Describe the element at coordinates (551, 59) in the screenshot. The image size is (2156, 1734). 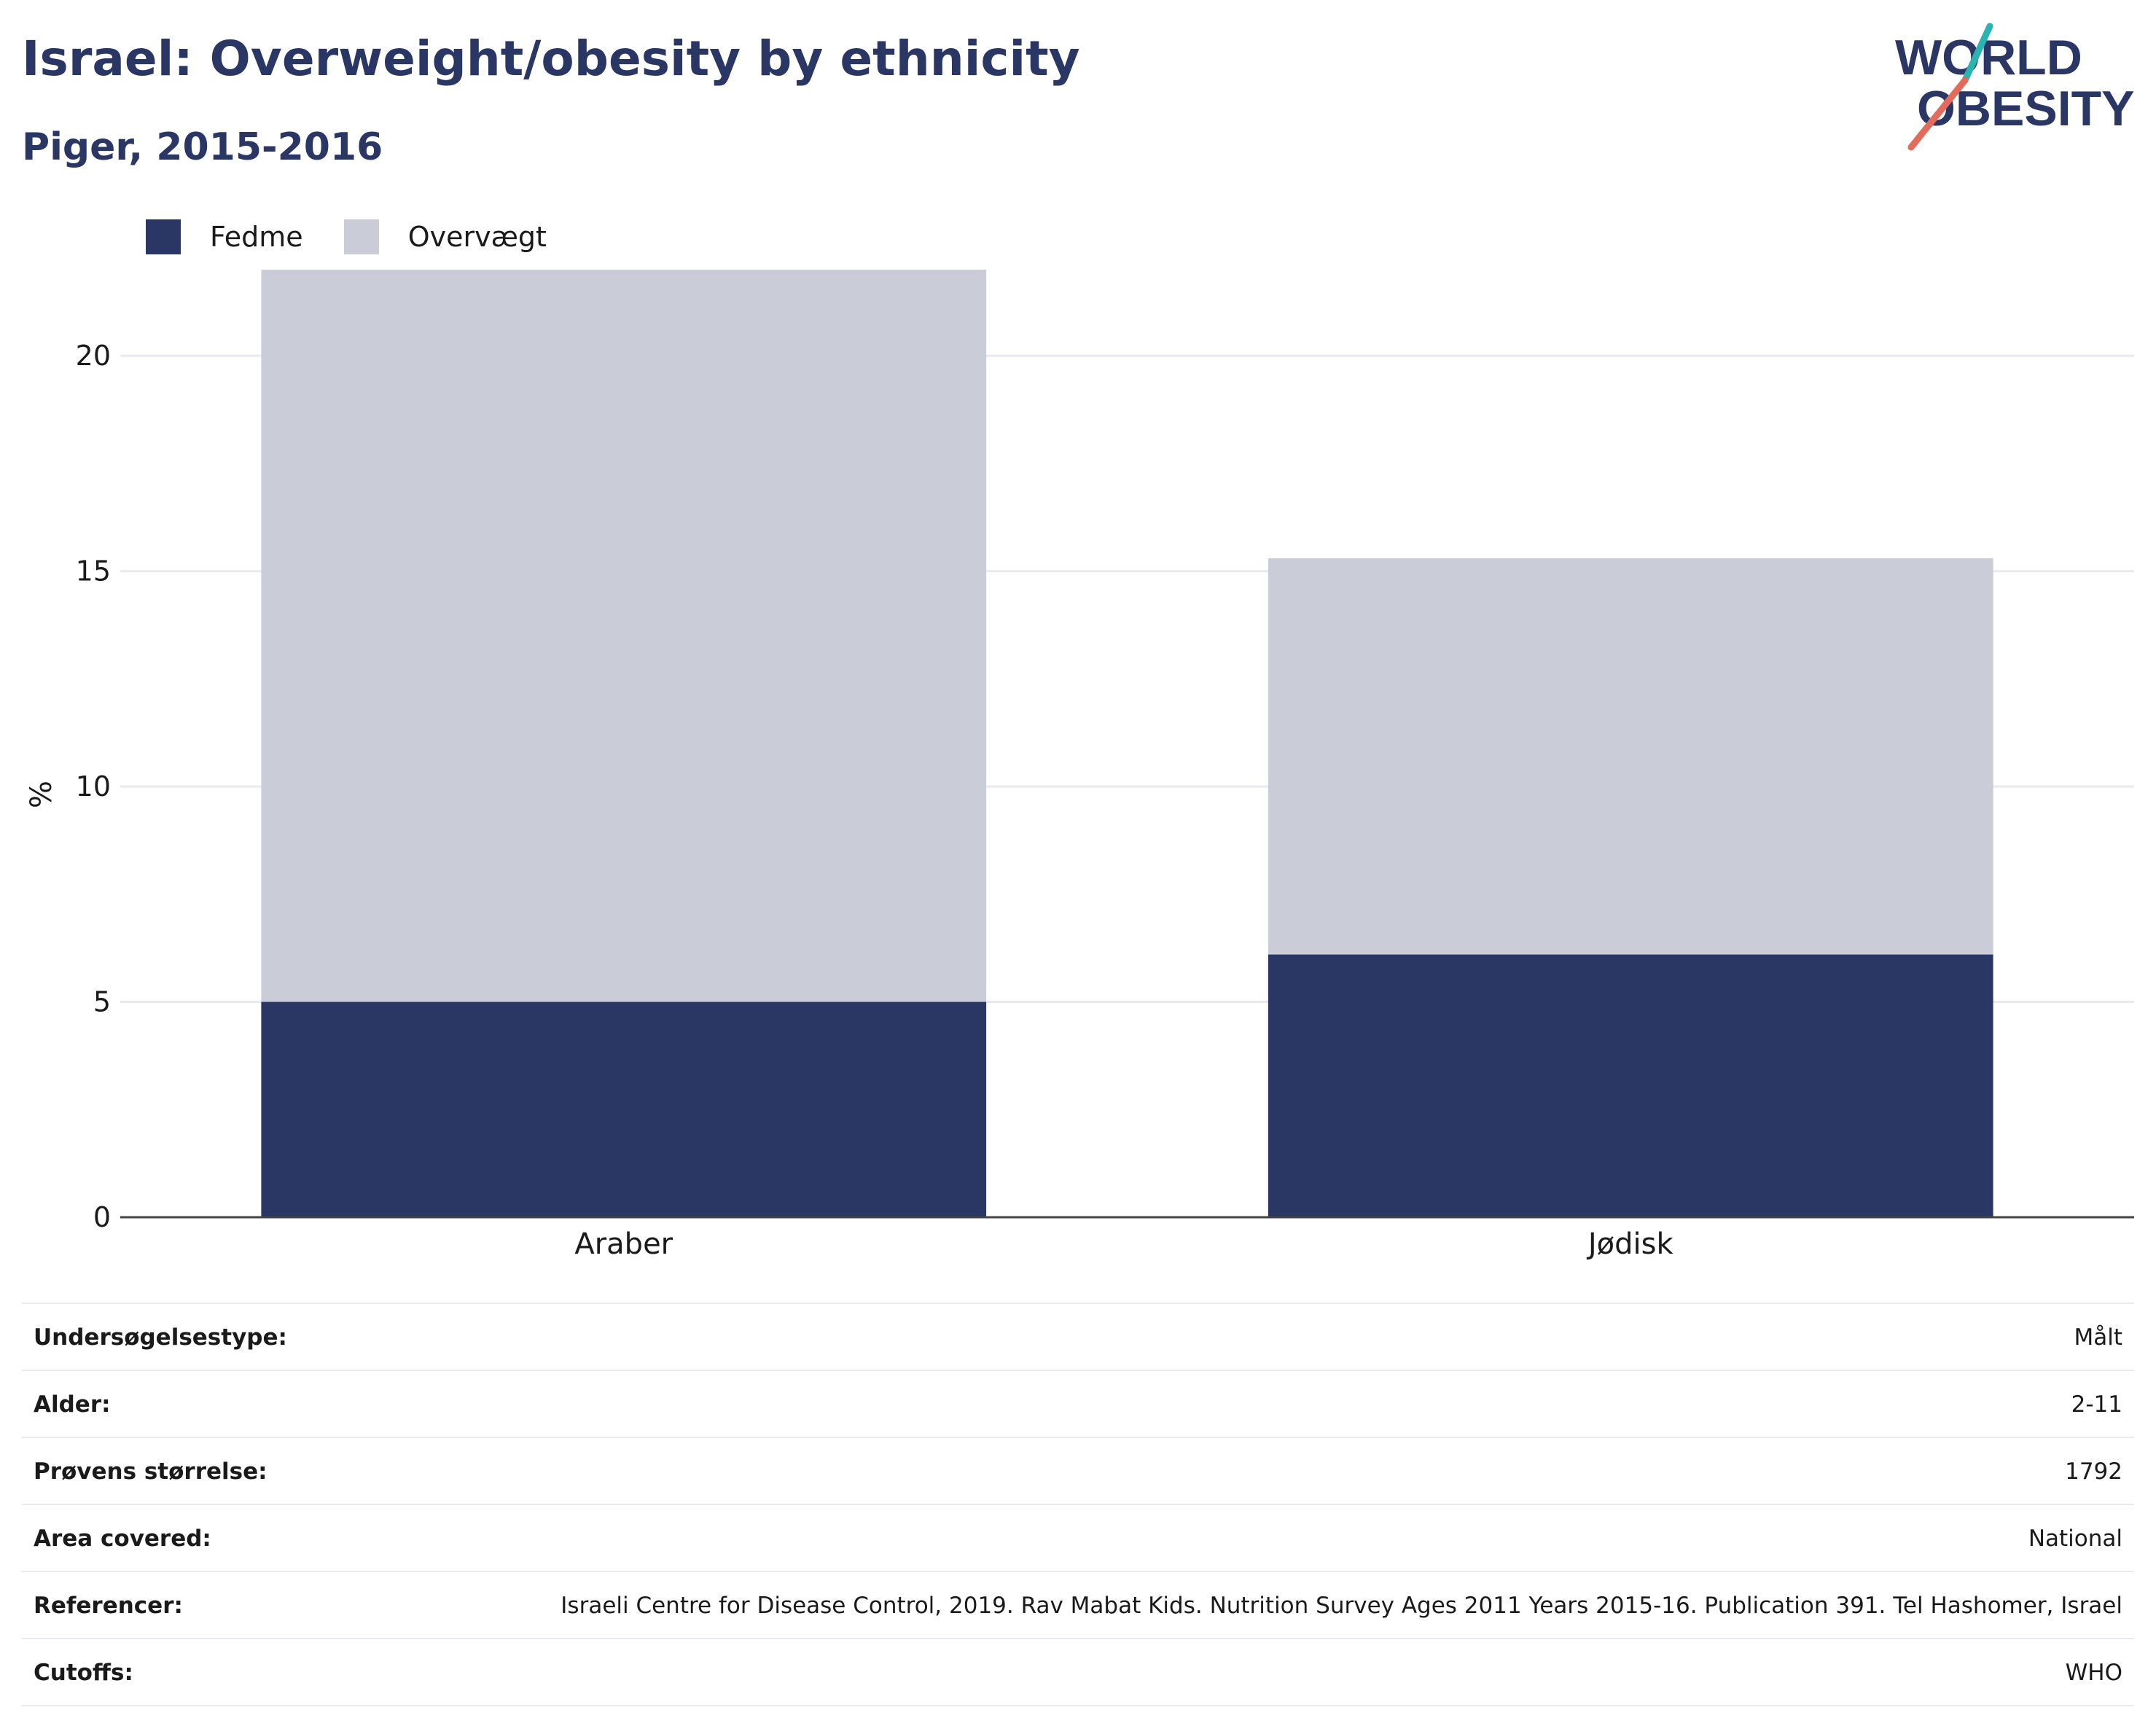
I see `chart-title: Israel: Overweight/obesity by ethnicity` at that location.